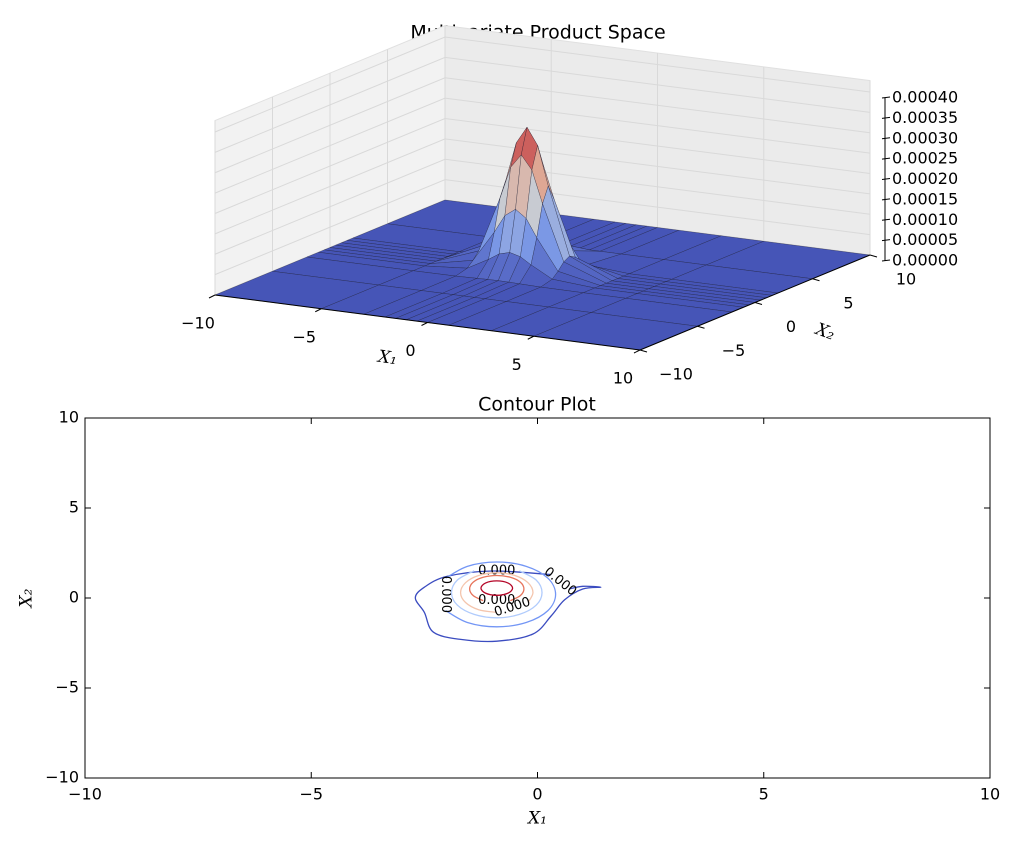  Describe the element at coordinates (925, 239) in the screenshot. I see `z-tick-label: 0.00005` at that location.